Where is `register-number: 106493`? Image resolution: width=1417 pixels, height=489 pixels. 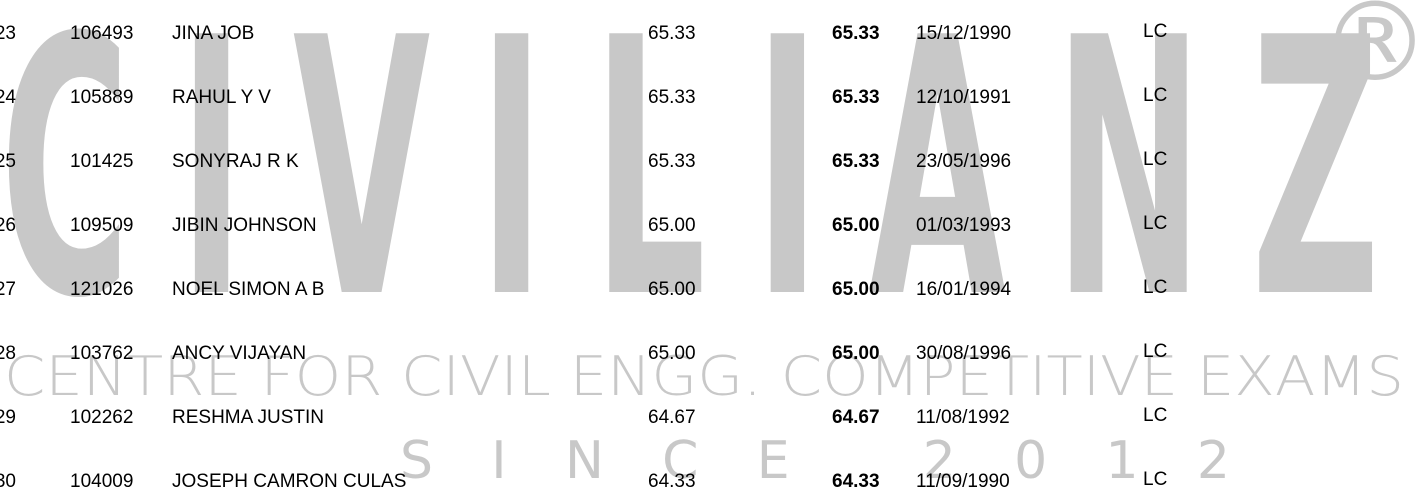 register-number: 106493 is located at coordinates (101, 33).